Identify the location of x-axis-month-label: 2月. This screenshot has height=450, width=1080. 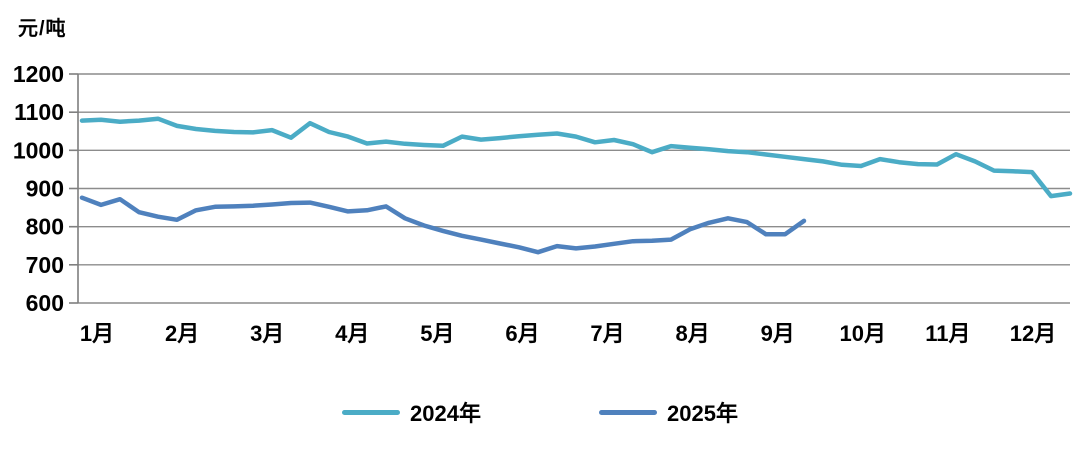
(182, 333).